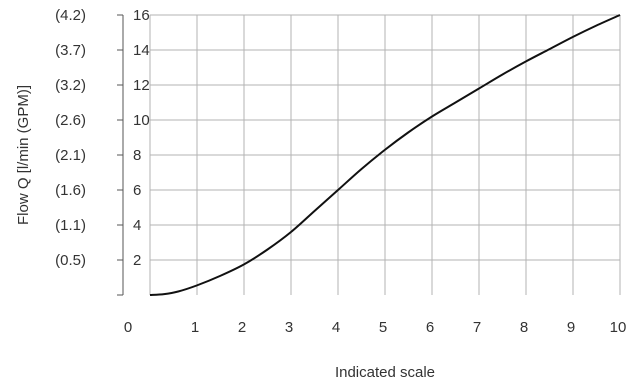 The width and height of the screenshot is (636, 380). I want to click on y-tick-label-lpm: 2, so click(137, 260).